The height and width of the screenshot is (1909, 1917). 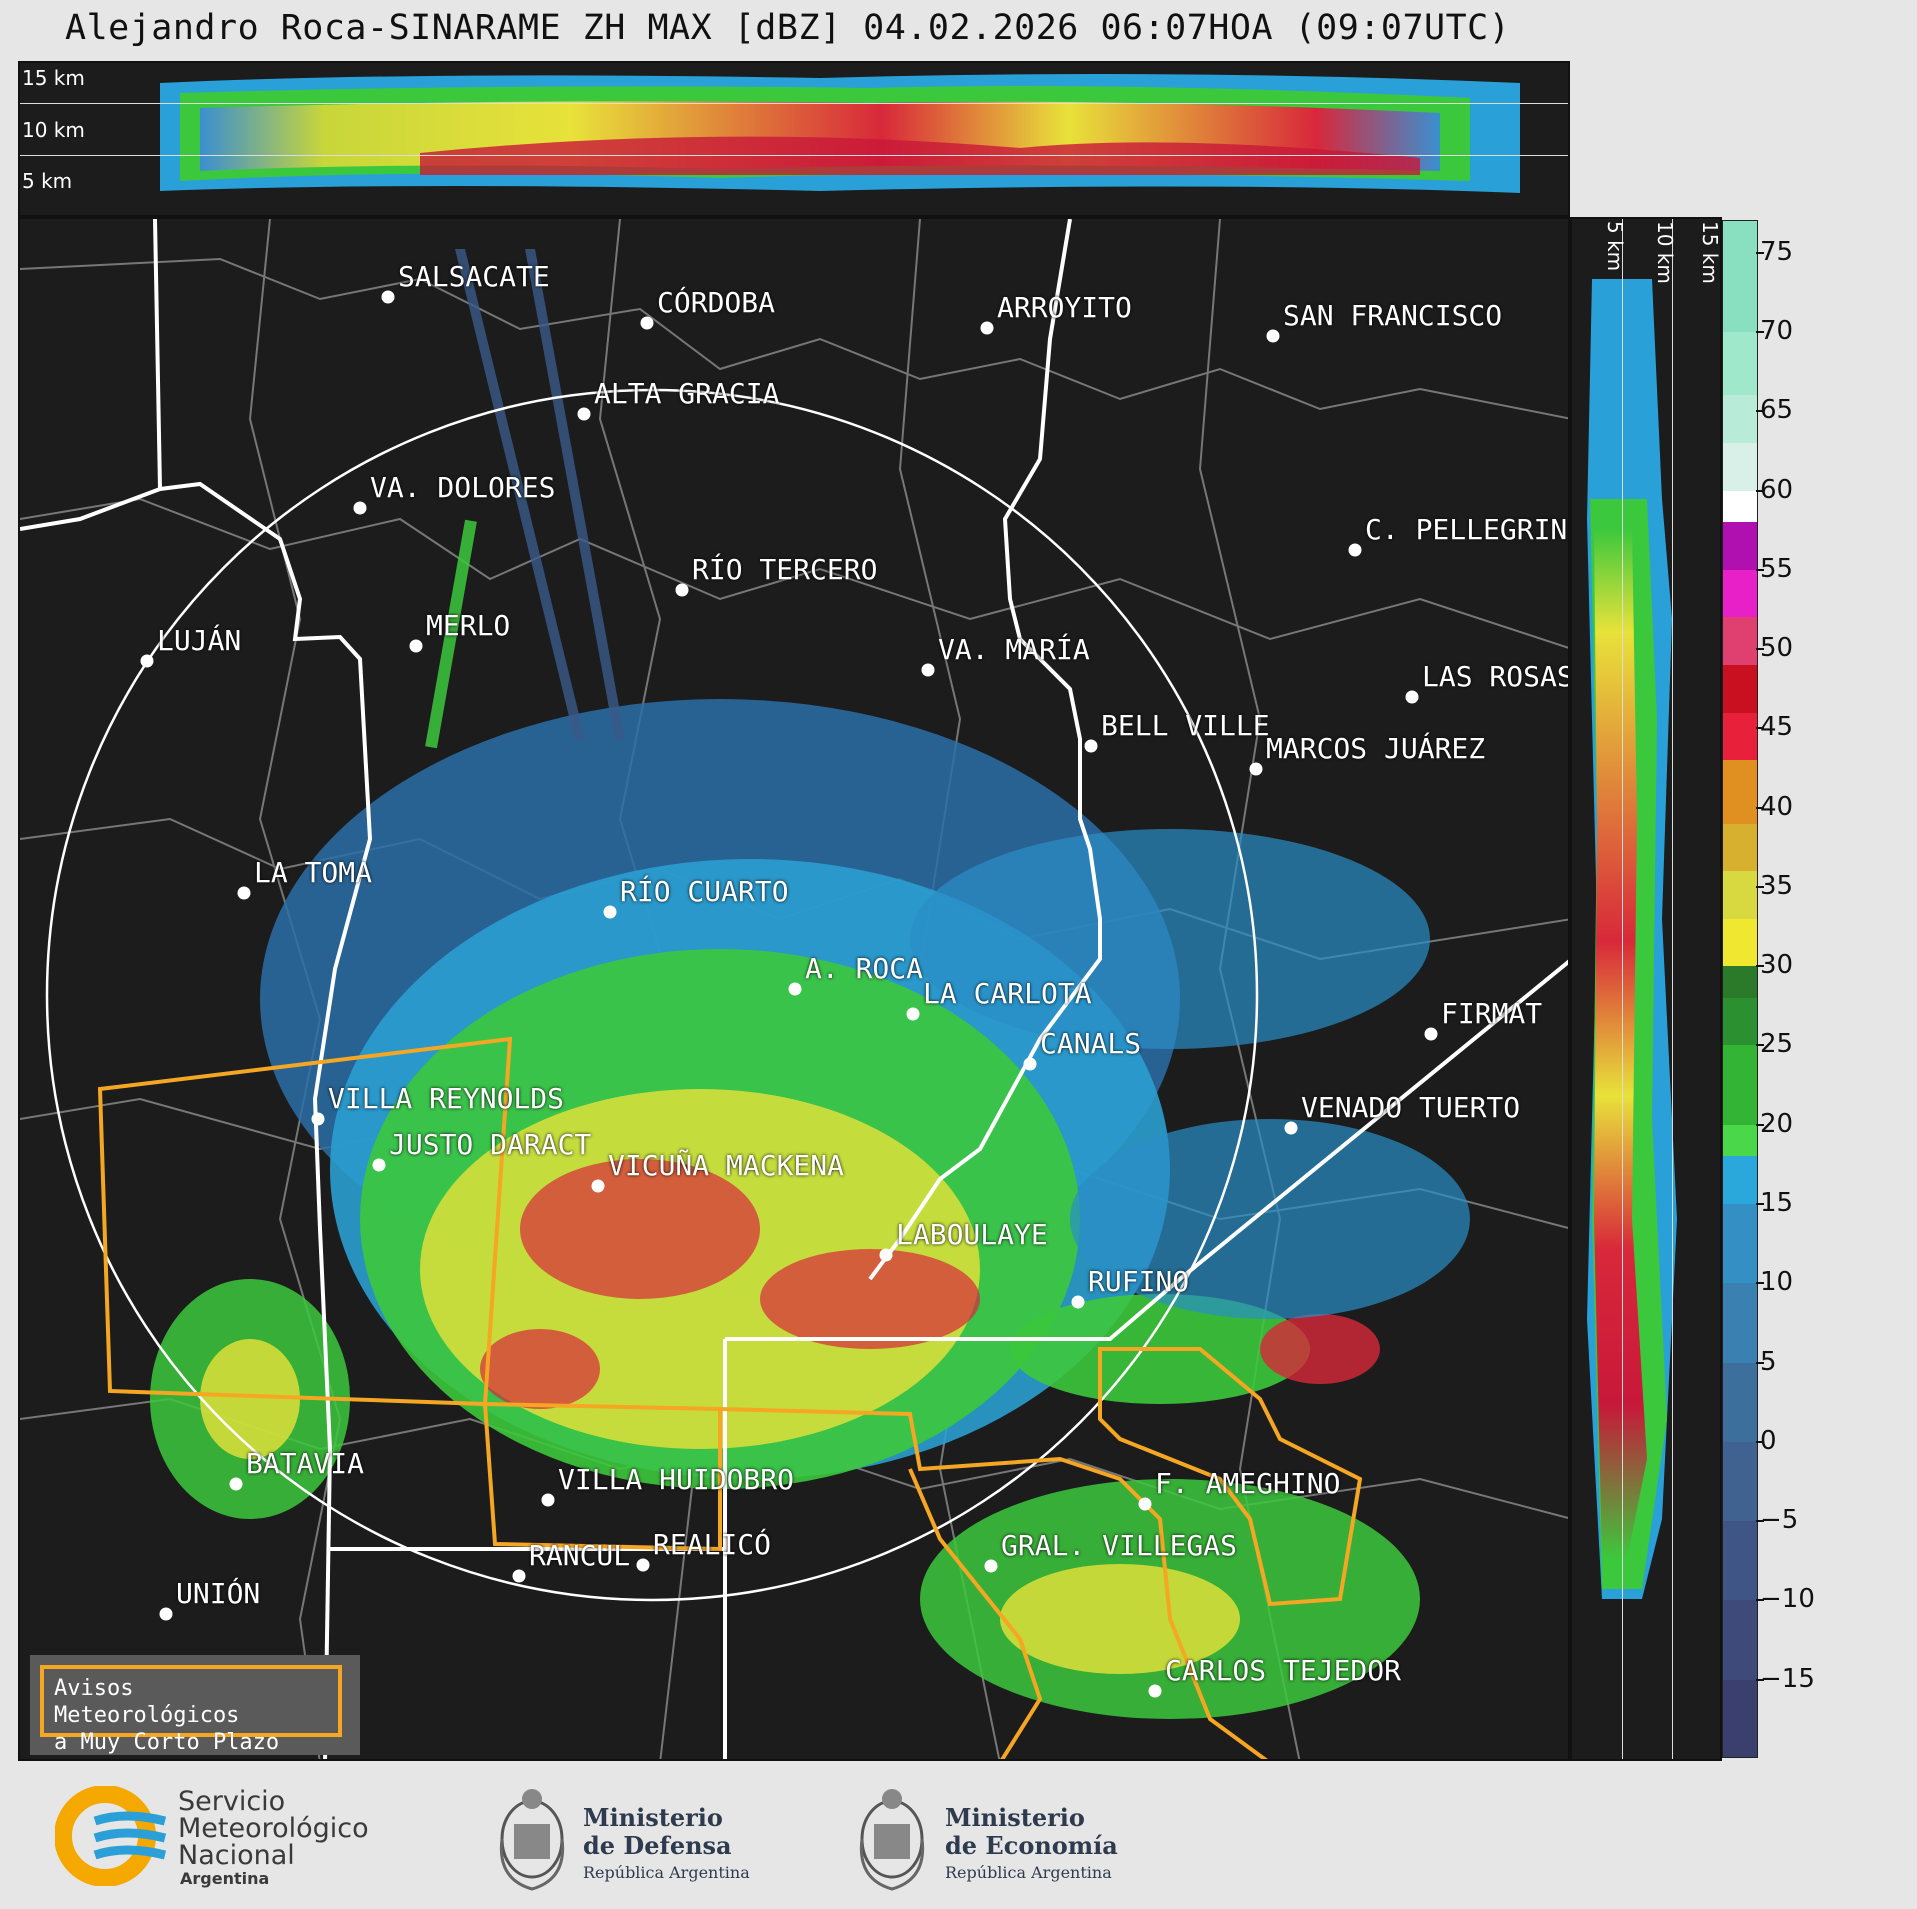 What do you see at coordinates (726, 1165) in the screenshot?
I see `city-label-vicuna-mackena: VICUÑA MACKENA` at bounding box center [726, 1165].